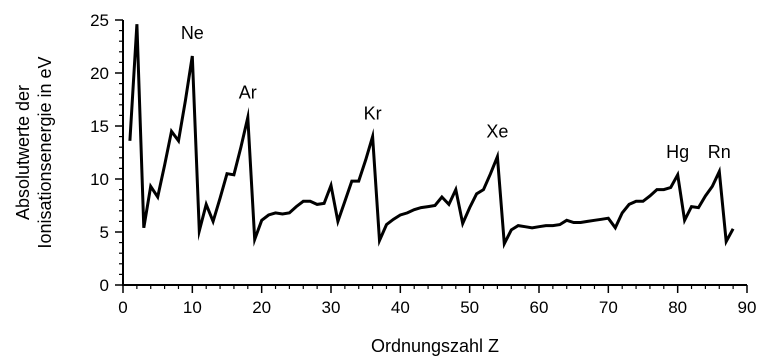 This screenshot has width=765, height=358. Describe the element at coordinates (192, 307) in the screenshot. I see `x-tick-label: 10` at that location.